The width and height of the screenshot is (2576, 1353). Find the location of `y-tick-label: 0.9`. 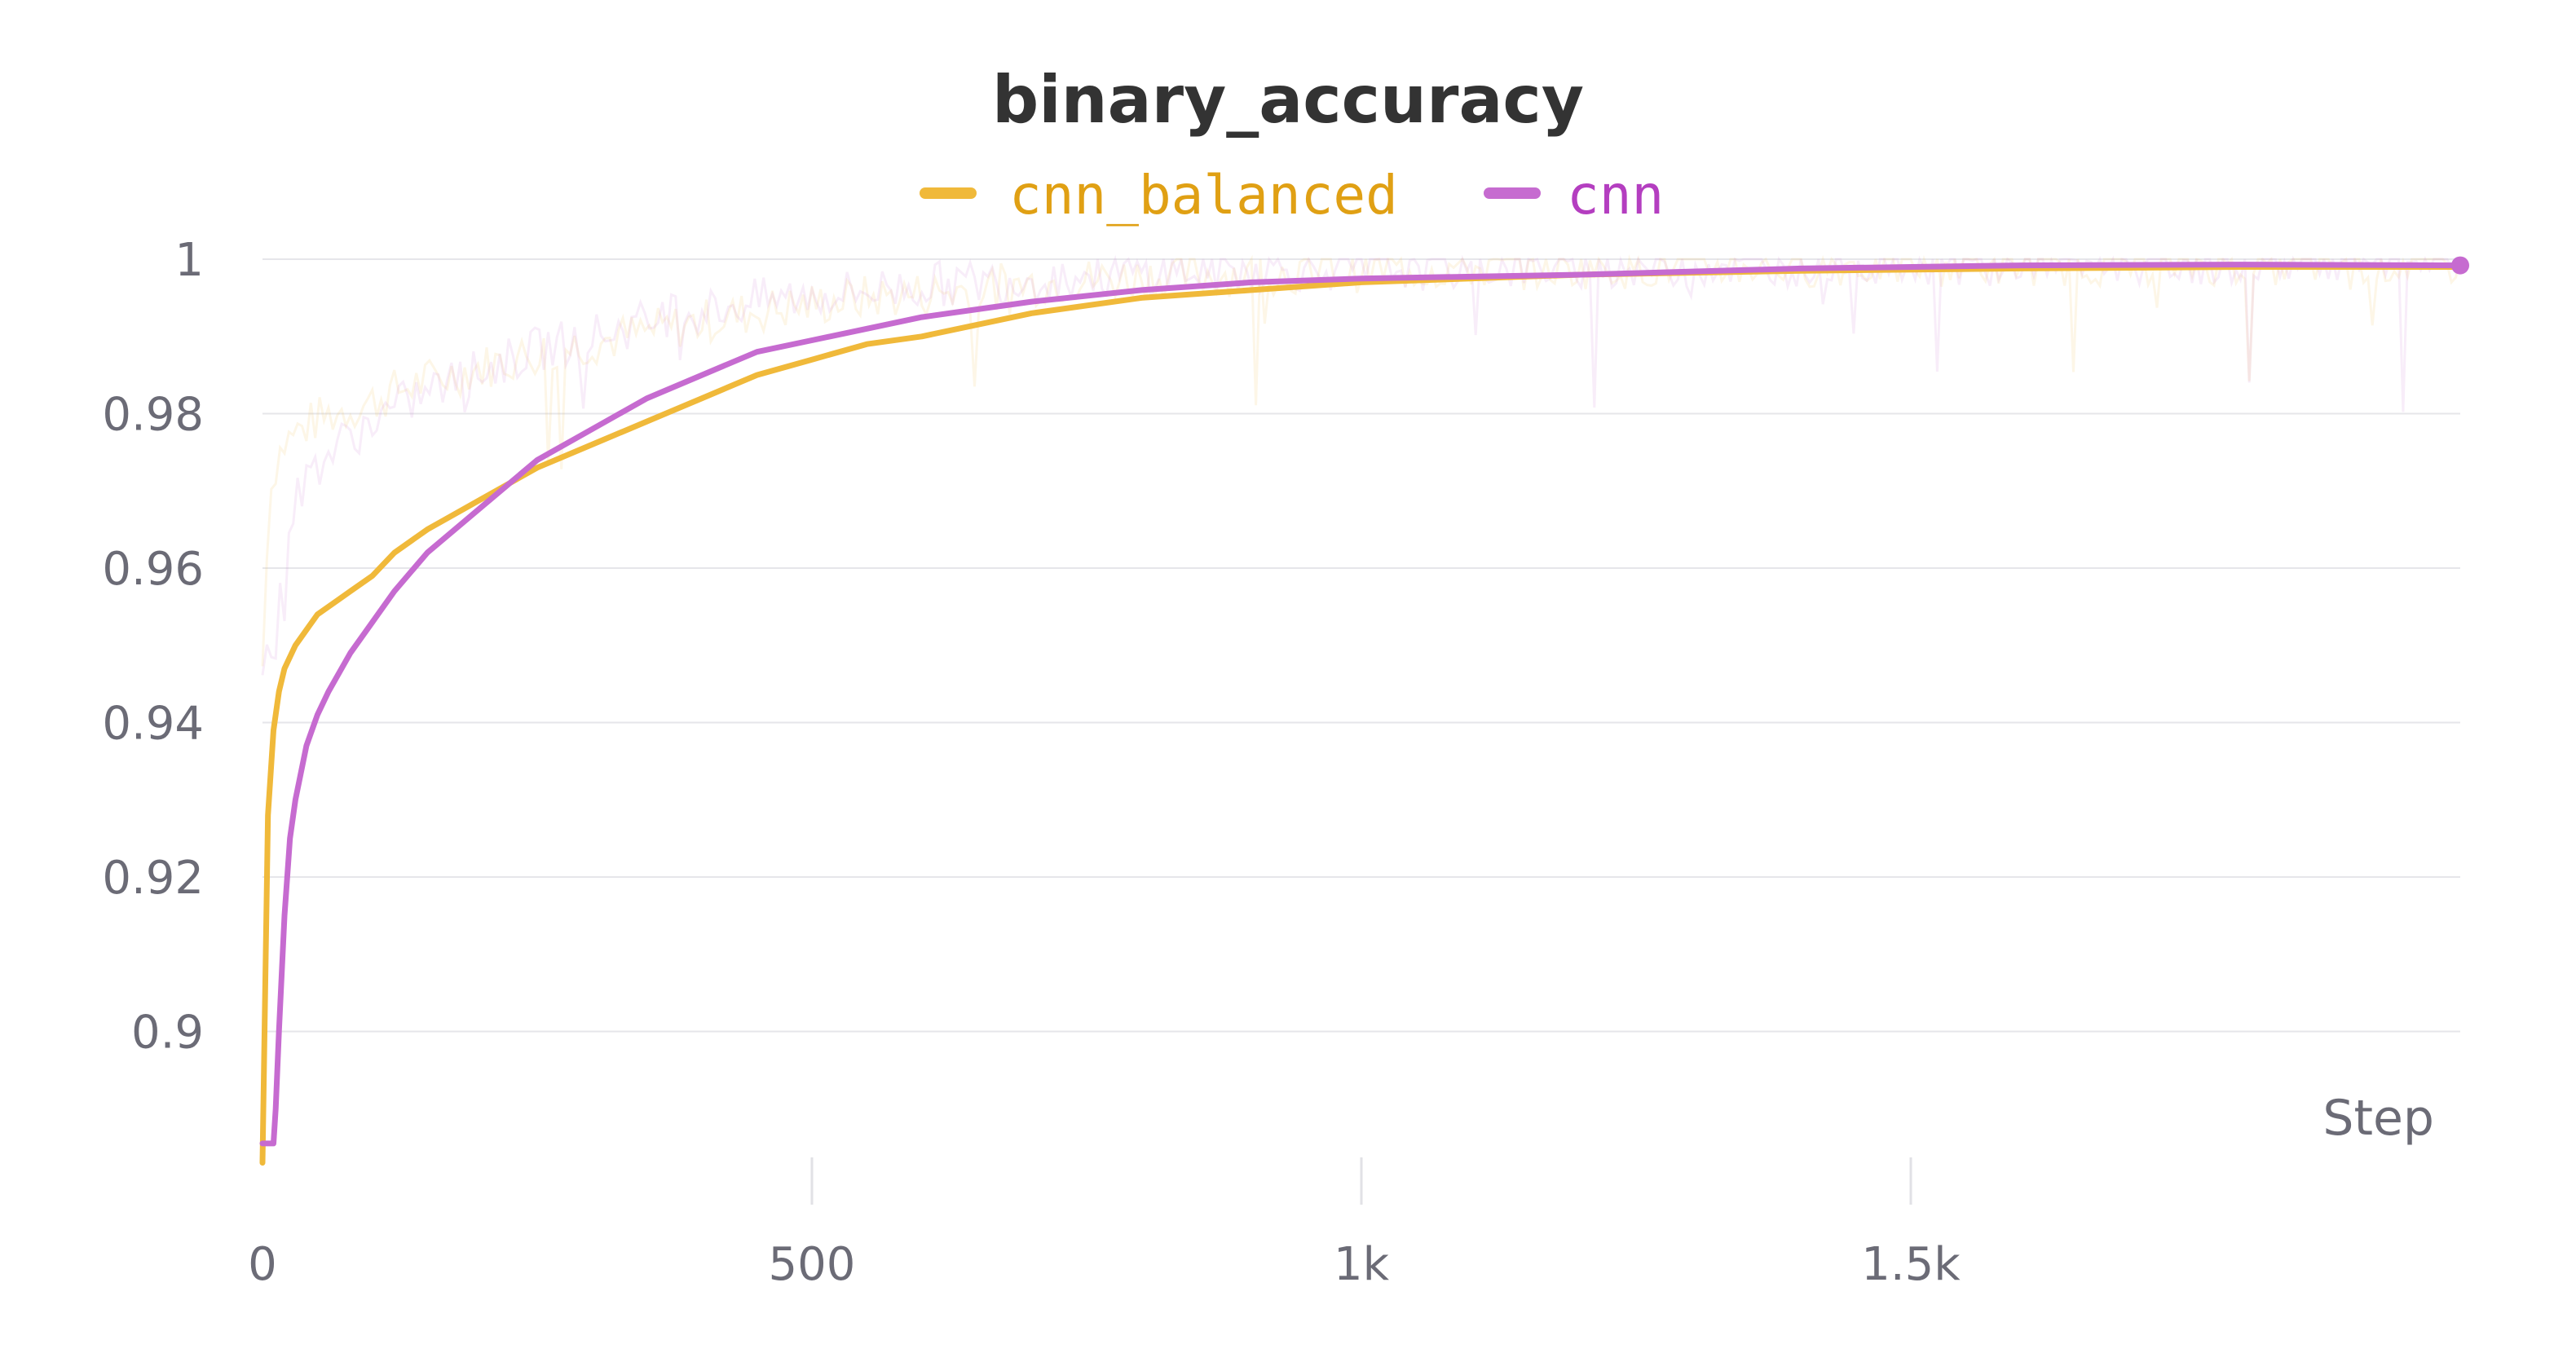

y-tick-label: 0.9 is located at coordinates (167, 1033).